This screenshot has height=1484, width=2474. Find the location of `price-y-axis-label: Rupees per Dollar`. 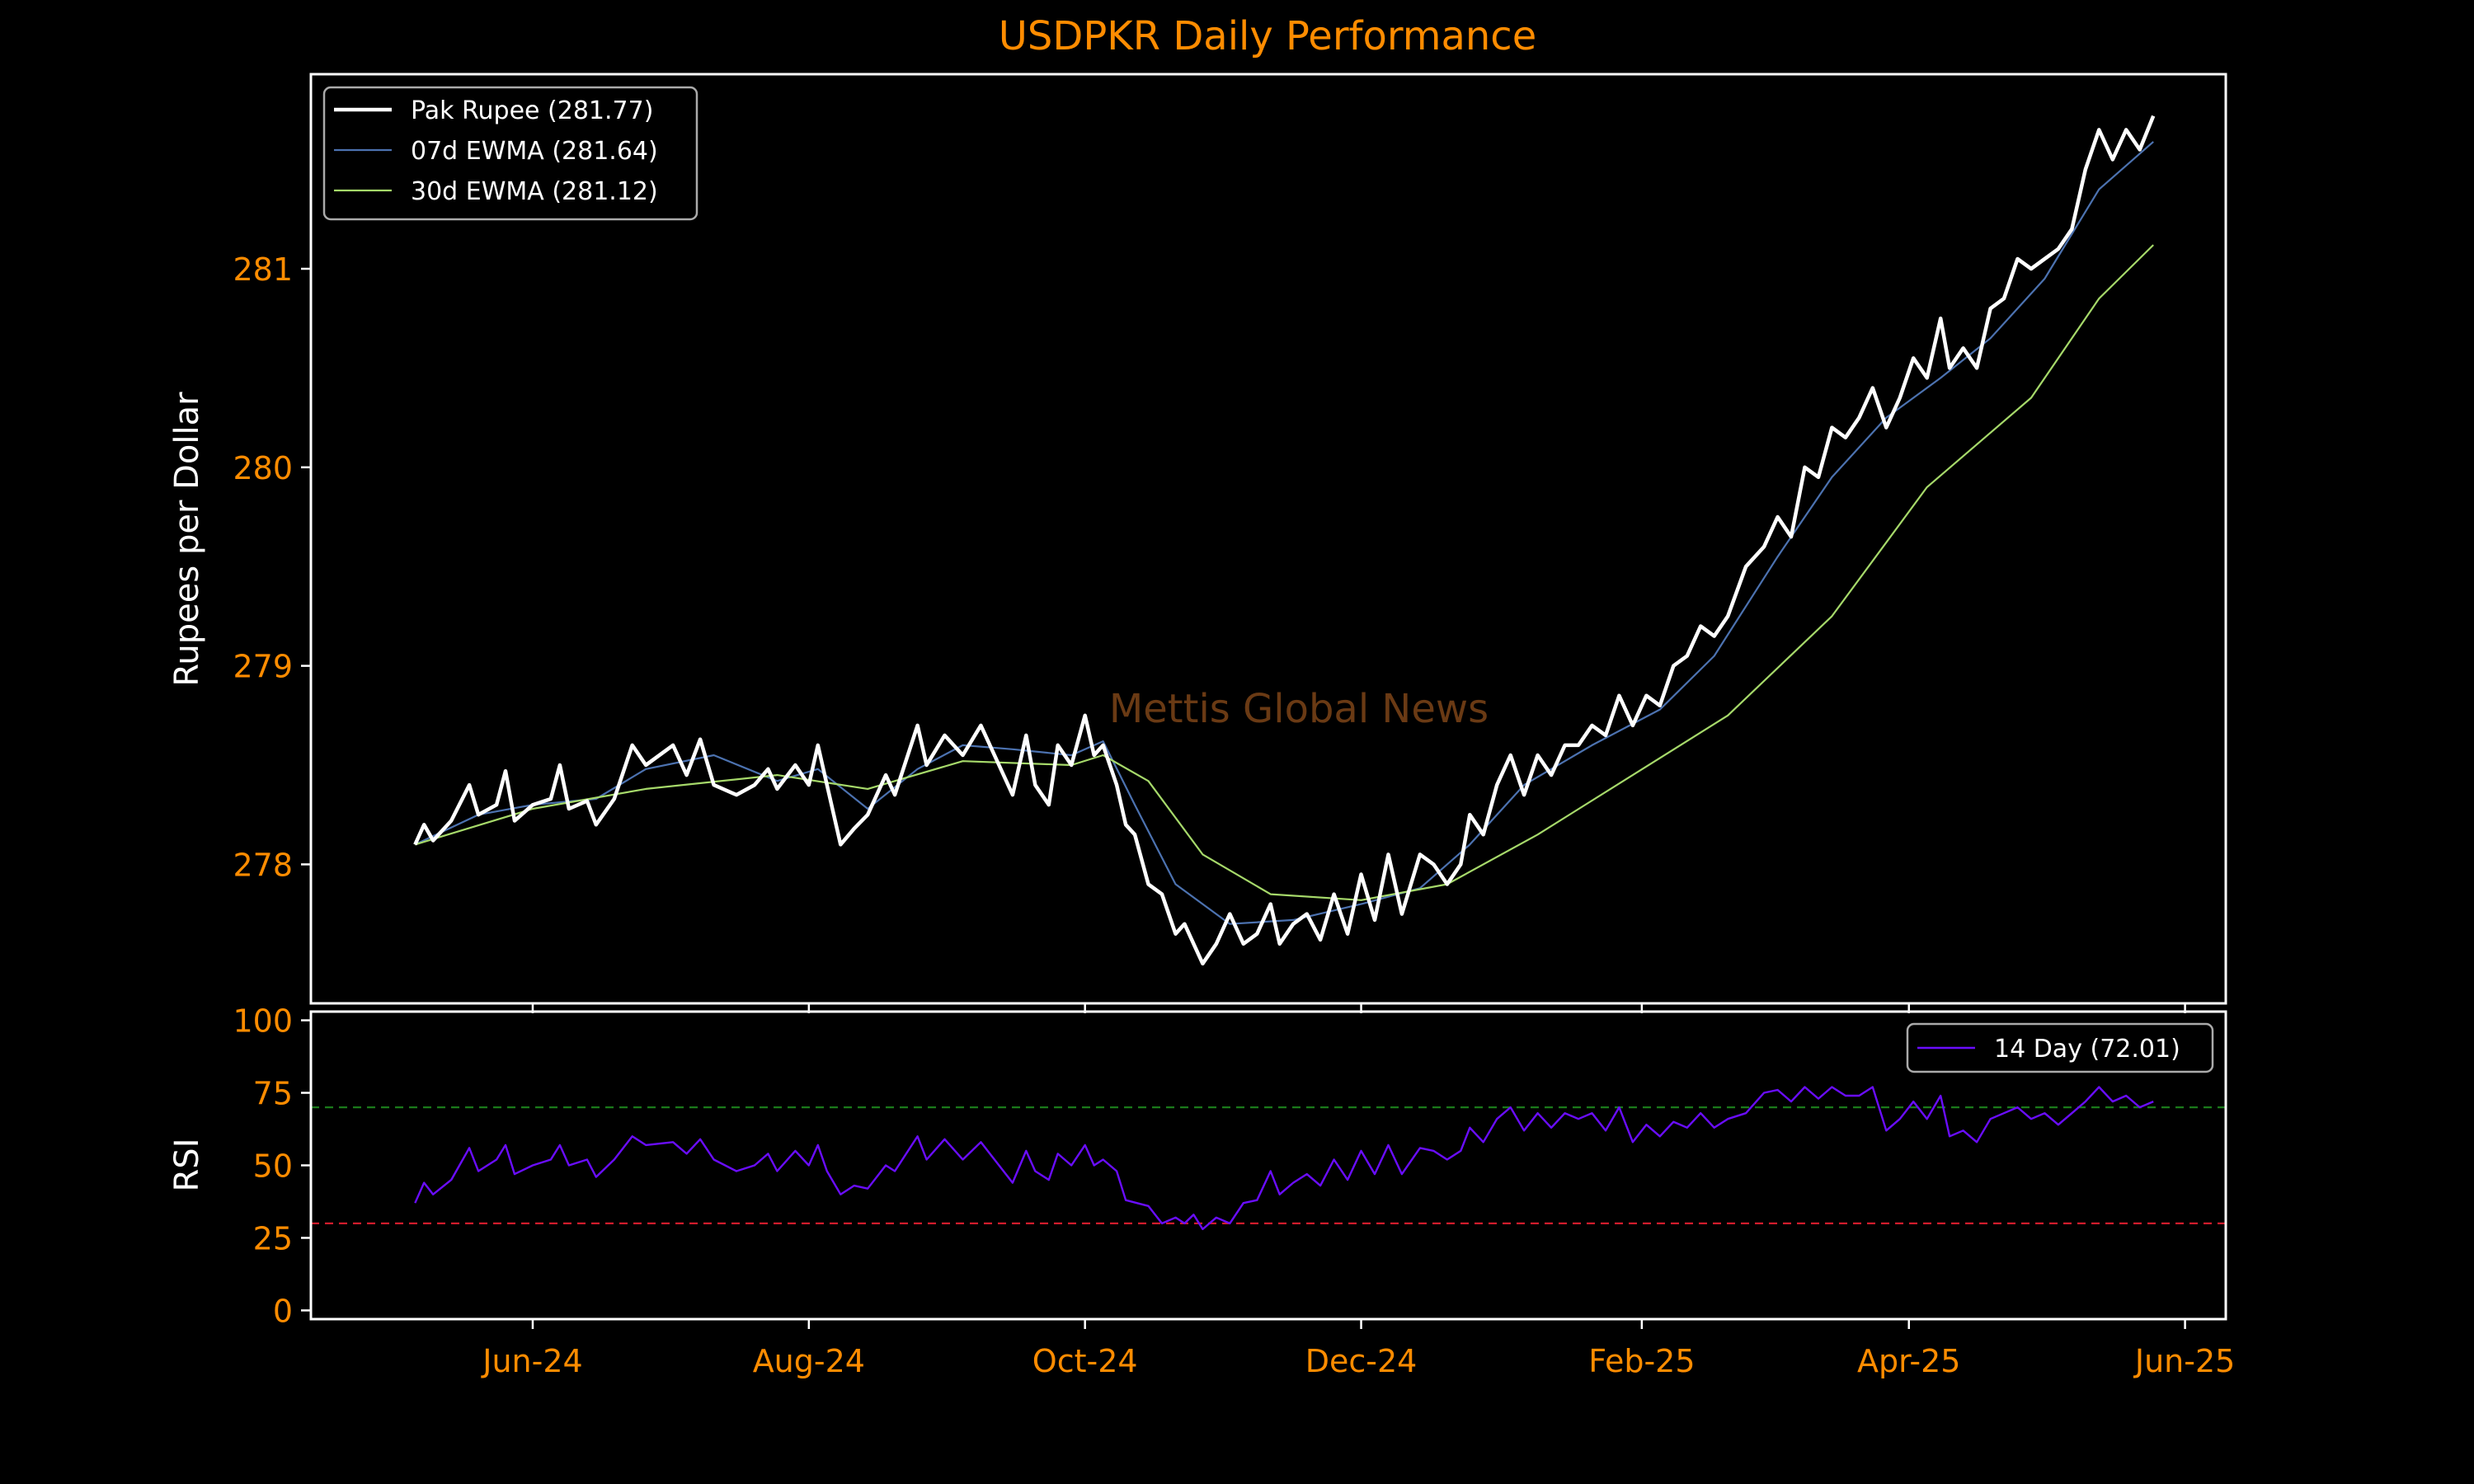

price-y-axis-label: Rupees per Dollar is located at coordinates (187, 539).